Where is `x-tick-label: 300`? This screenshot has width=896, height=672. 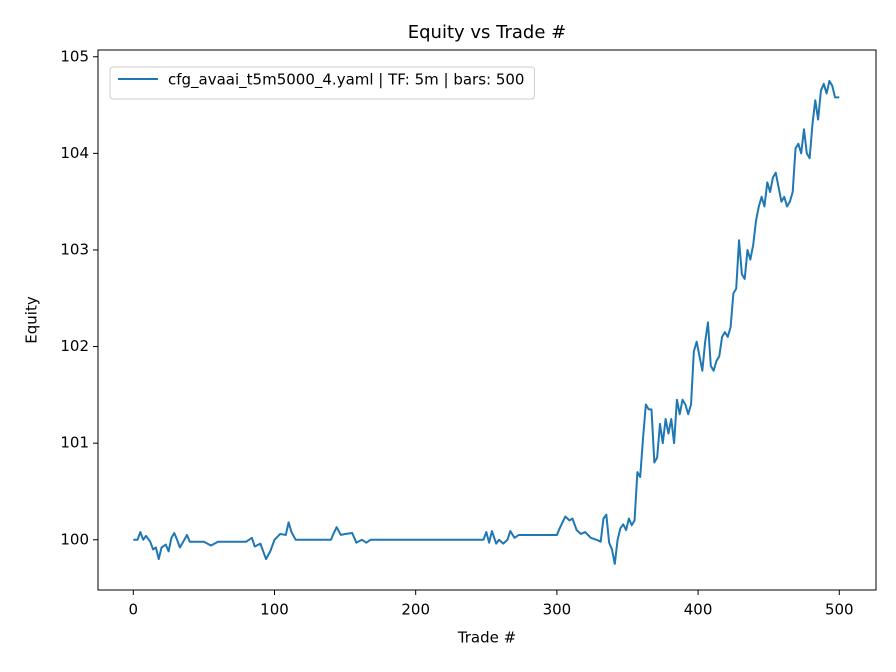
x-tick-label: 300 is located at coordinates (557, 610).